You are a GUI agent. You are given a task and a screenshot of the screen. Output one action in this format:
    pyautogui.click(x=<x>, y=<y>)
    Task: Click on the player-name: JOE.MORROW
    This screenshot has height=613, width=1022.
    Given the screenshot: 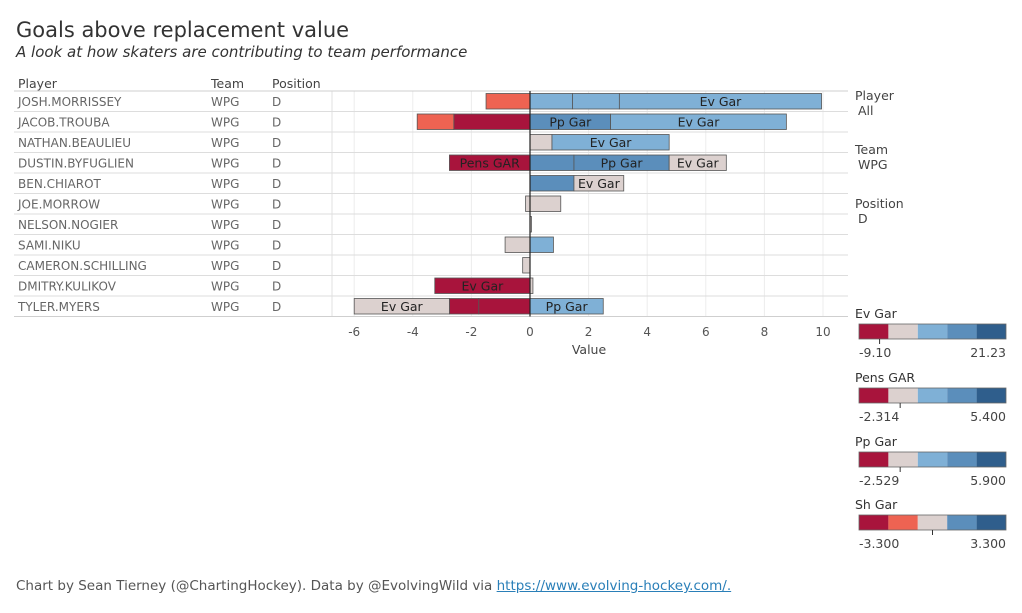 What is the action you would take?
    pyautogui.click(x=58, y=204)
    